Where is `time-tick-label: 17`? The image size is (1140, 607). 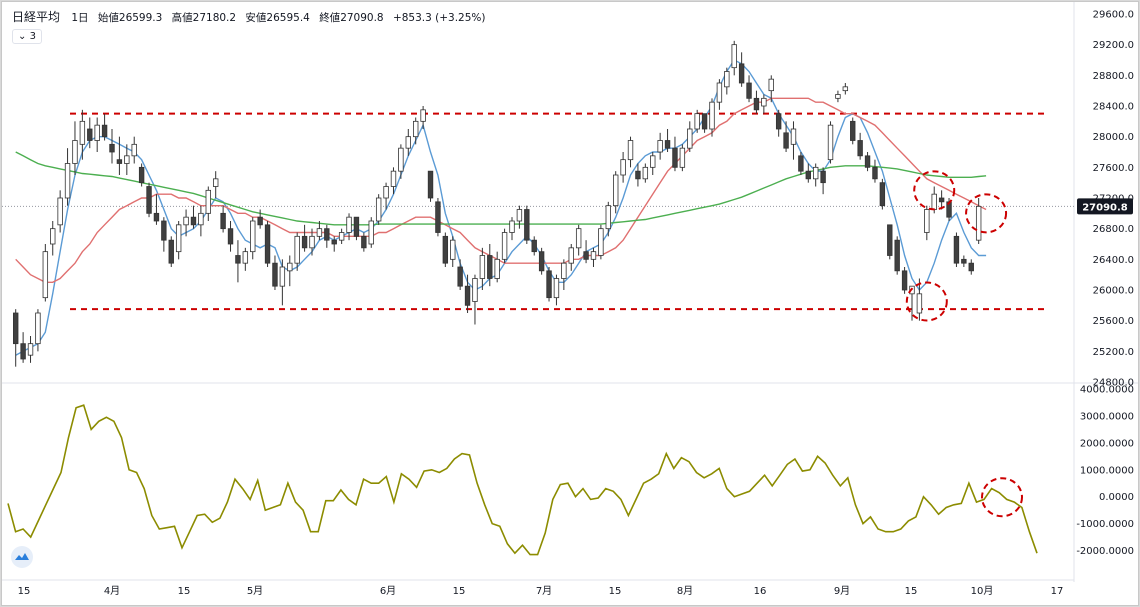 time-tick-label: 17 is located at coordinates (1057, 591).